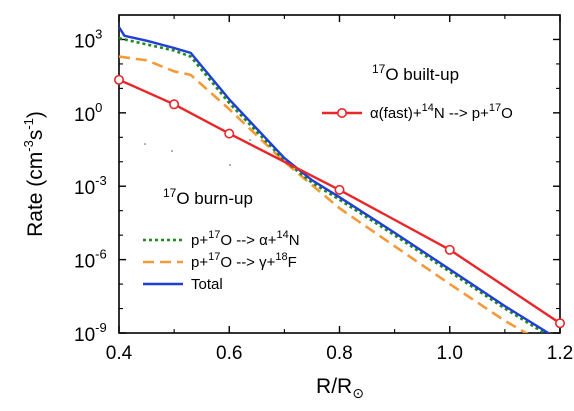 Image resolution: width=574 pixels, height=411 pixels. I want to click on y-tick-label: 10⁻⁶, so click(90, 260).